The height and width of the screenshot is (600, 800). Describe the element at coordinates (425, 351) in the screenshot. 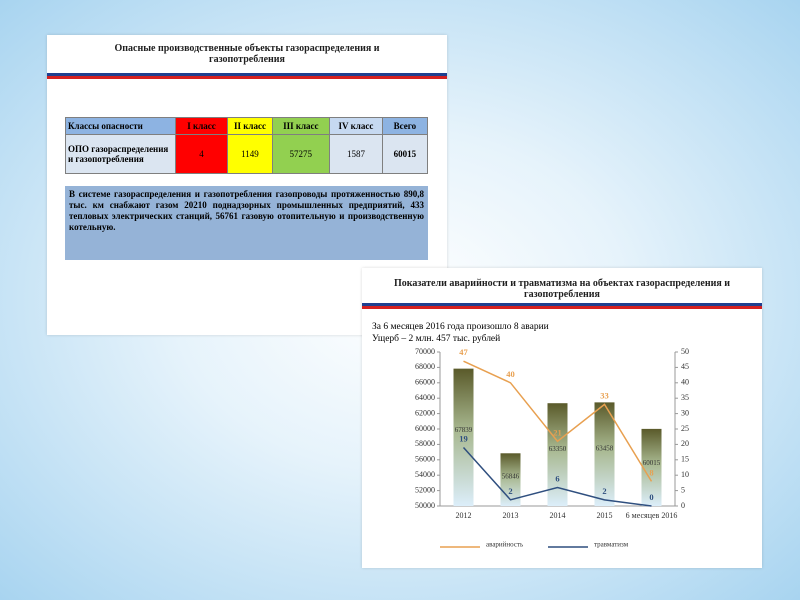

I see `y-tick-label: 70000` at that location.